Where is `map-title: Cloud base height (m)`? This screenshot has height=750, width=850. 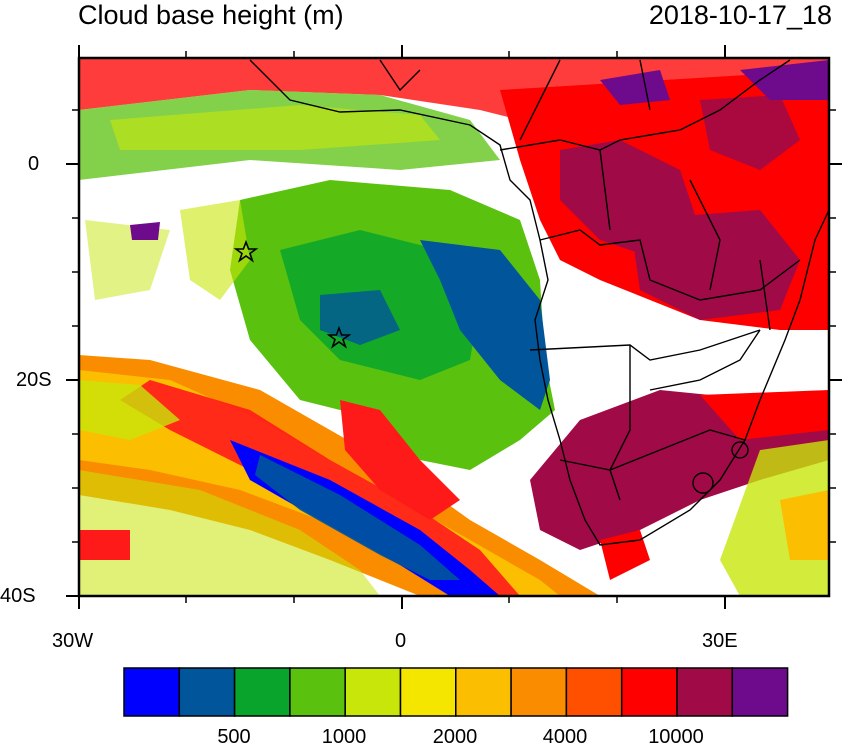 map-title: Cloud base height (m) is located at coordinates (211, 15).